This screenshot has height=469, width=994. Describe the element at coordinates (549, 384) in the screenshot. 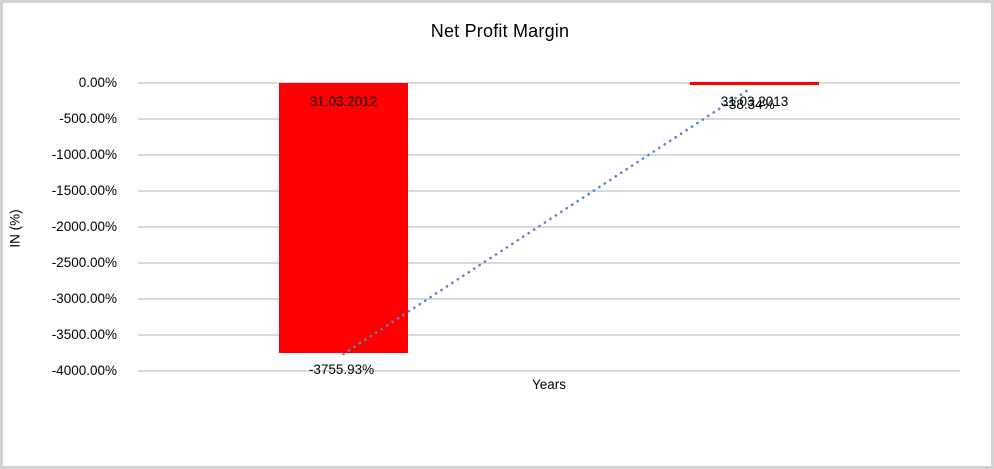

I see `x-axis-title: Years` at that location.